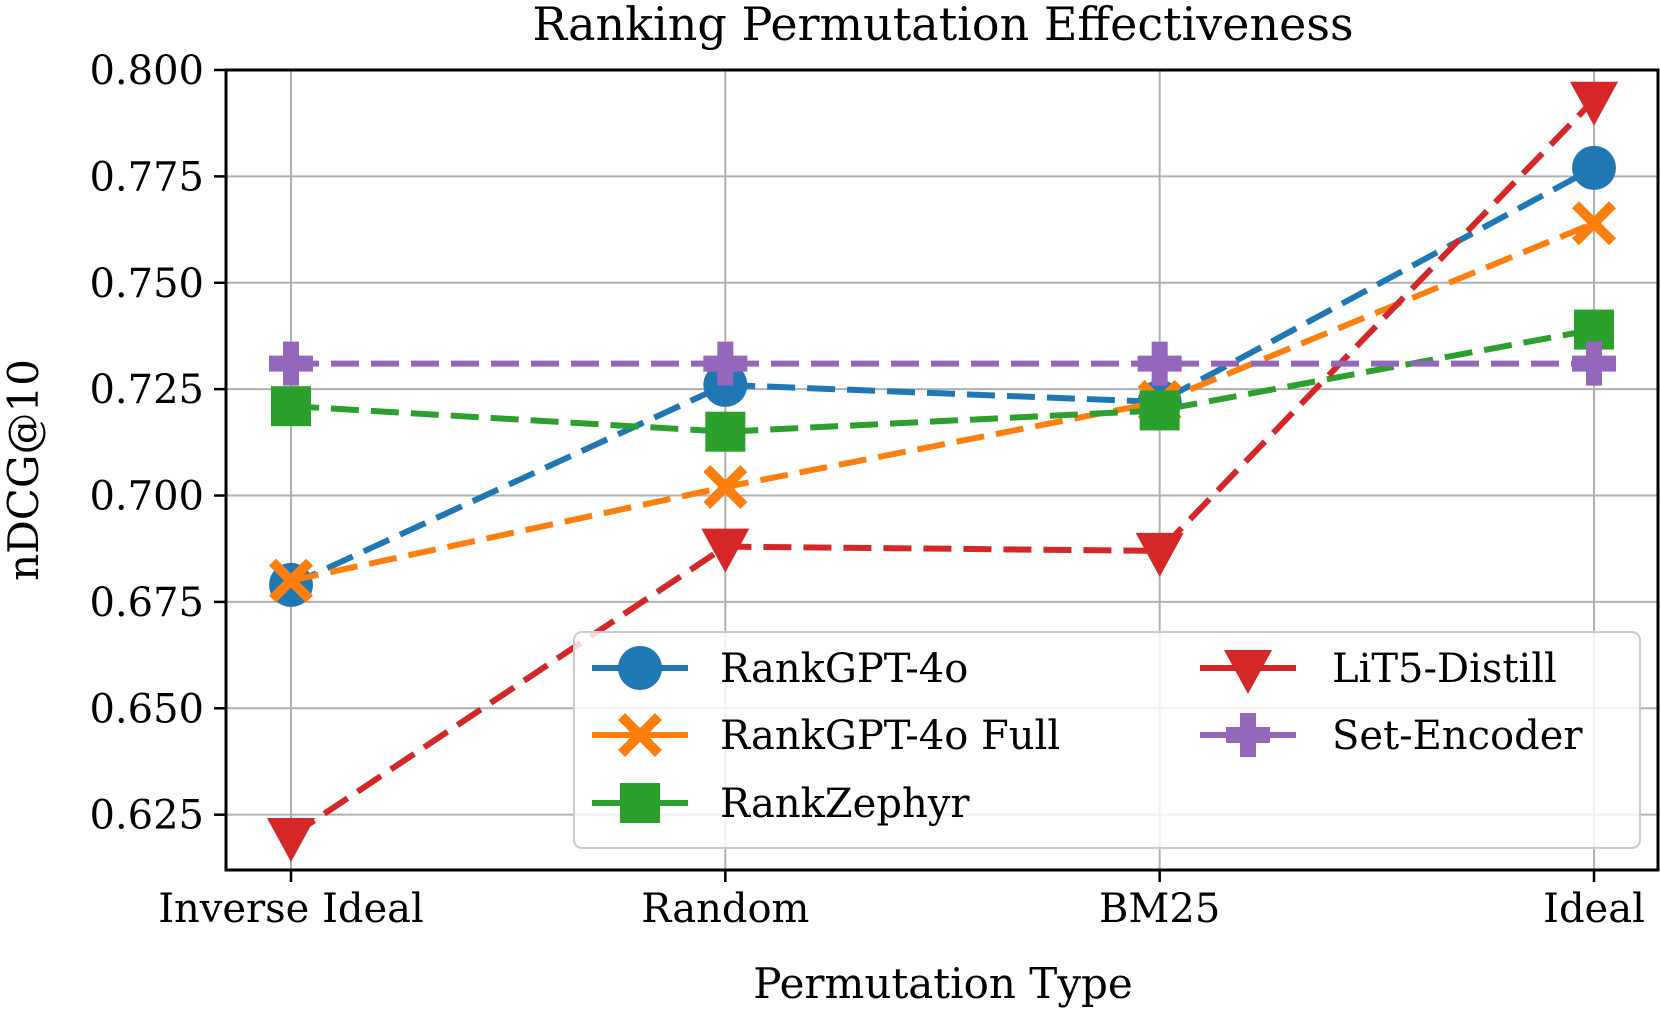 The height and width of the screenshot is (1010, 1660). Describe the element at coordinates (1594, 909) in the screenshot. I see `x-tick-label: Ideal` at that location.